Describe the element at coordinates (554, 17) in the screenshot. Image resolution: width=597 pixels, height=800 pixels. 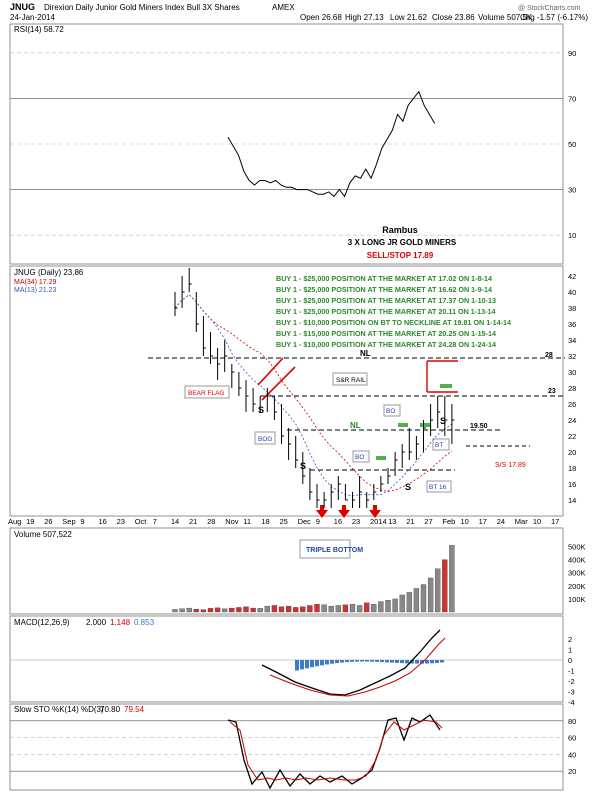
I see `change-value: Chg -1.57 (-6.17%)` at that location.